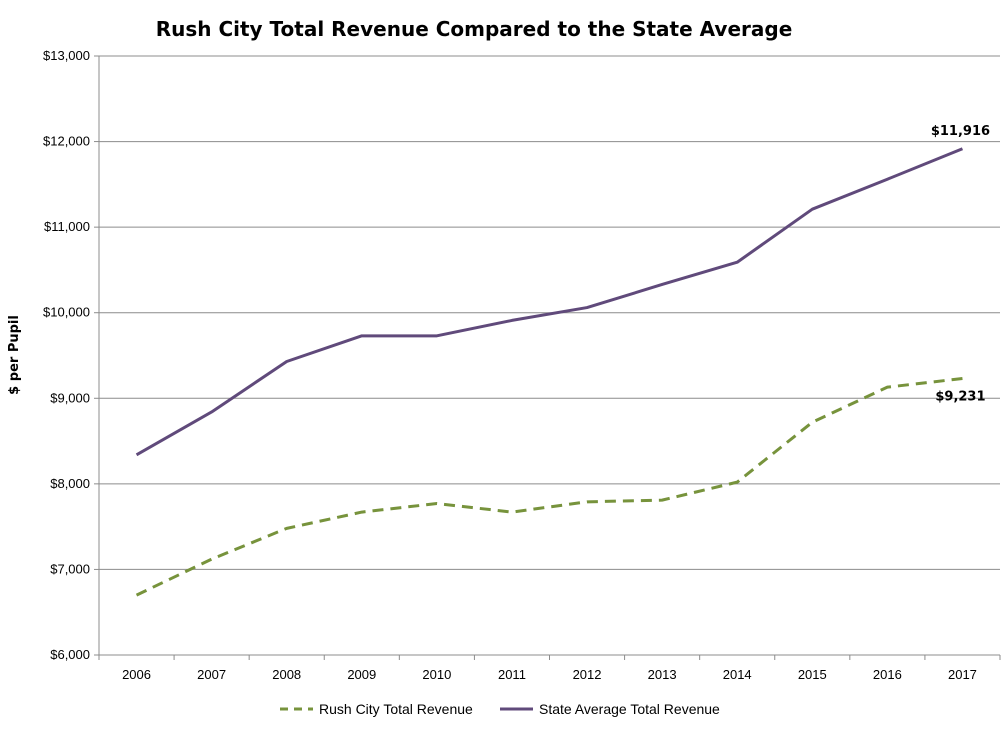 Image resolution: width=1002 pixels, height=734 pixels. I want to click on y-tick-label: $10,000, so click(66, 312).